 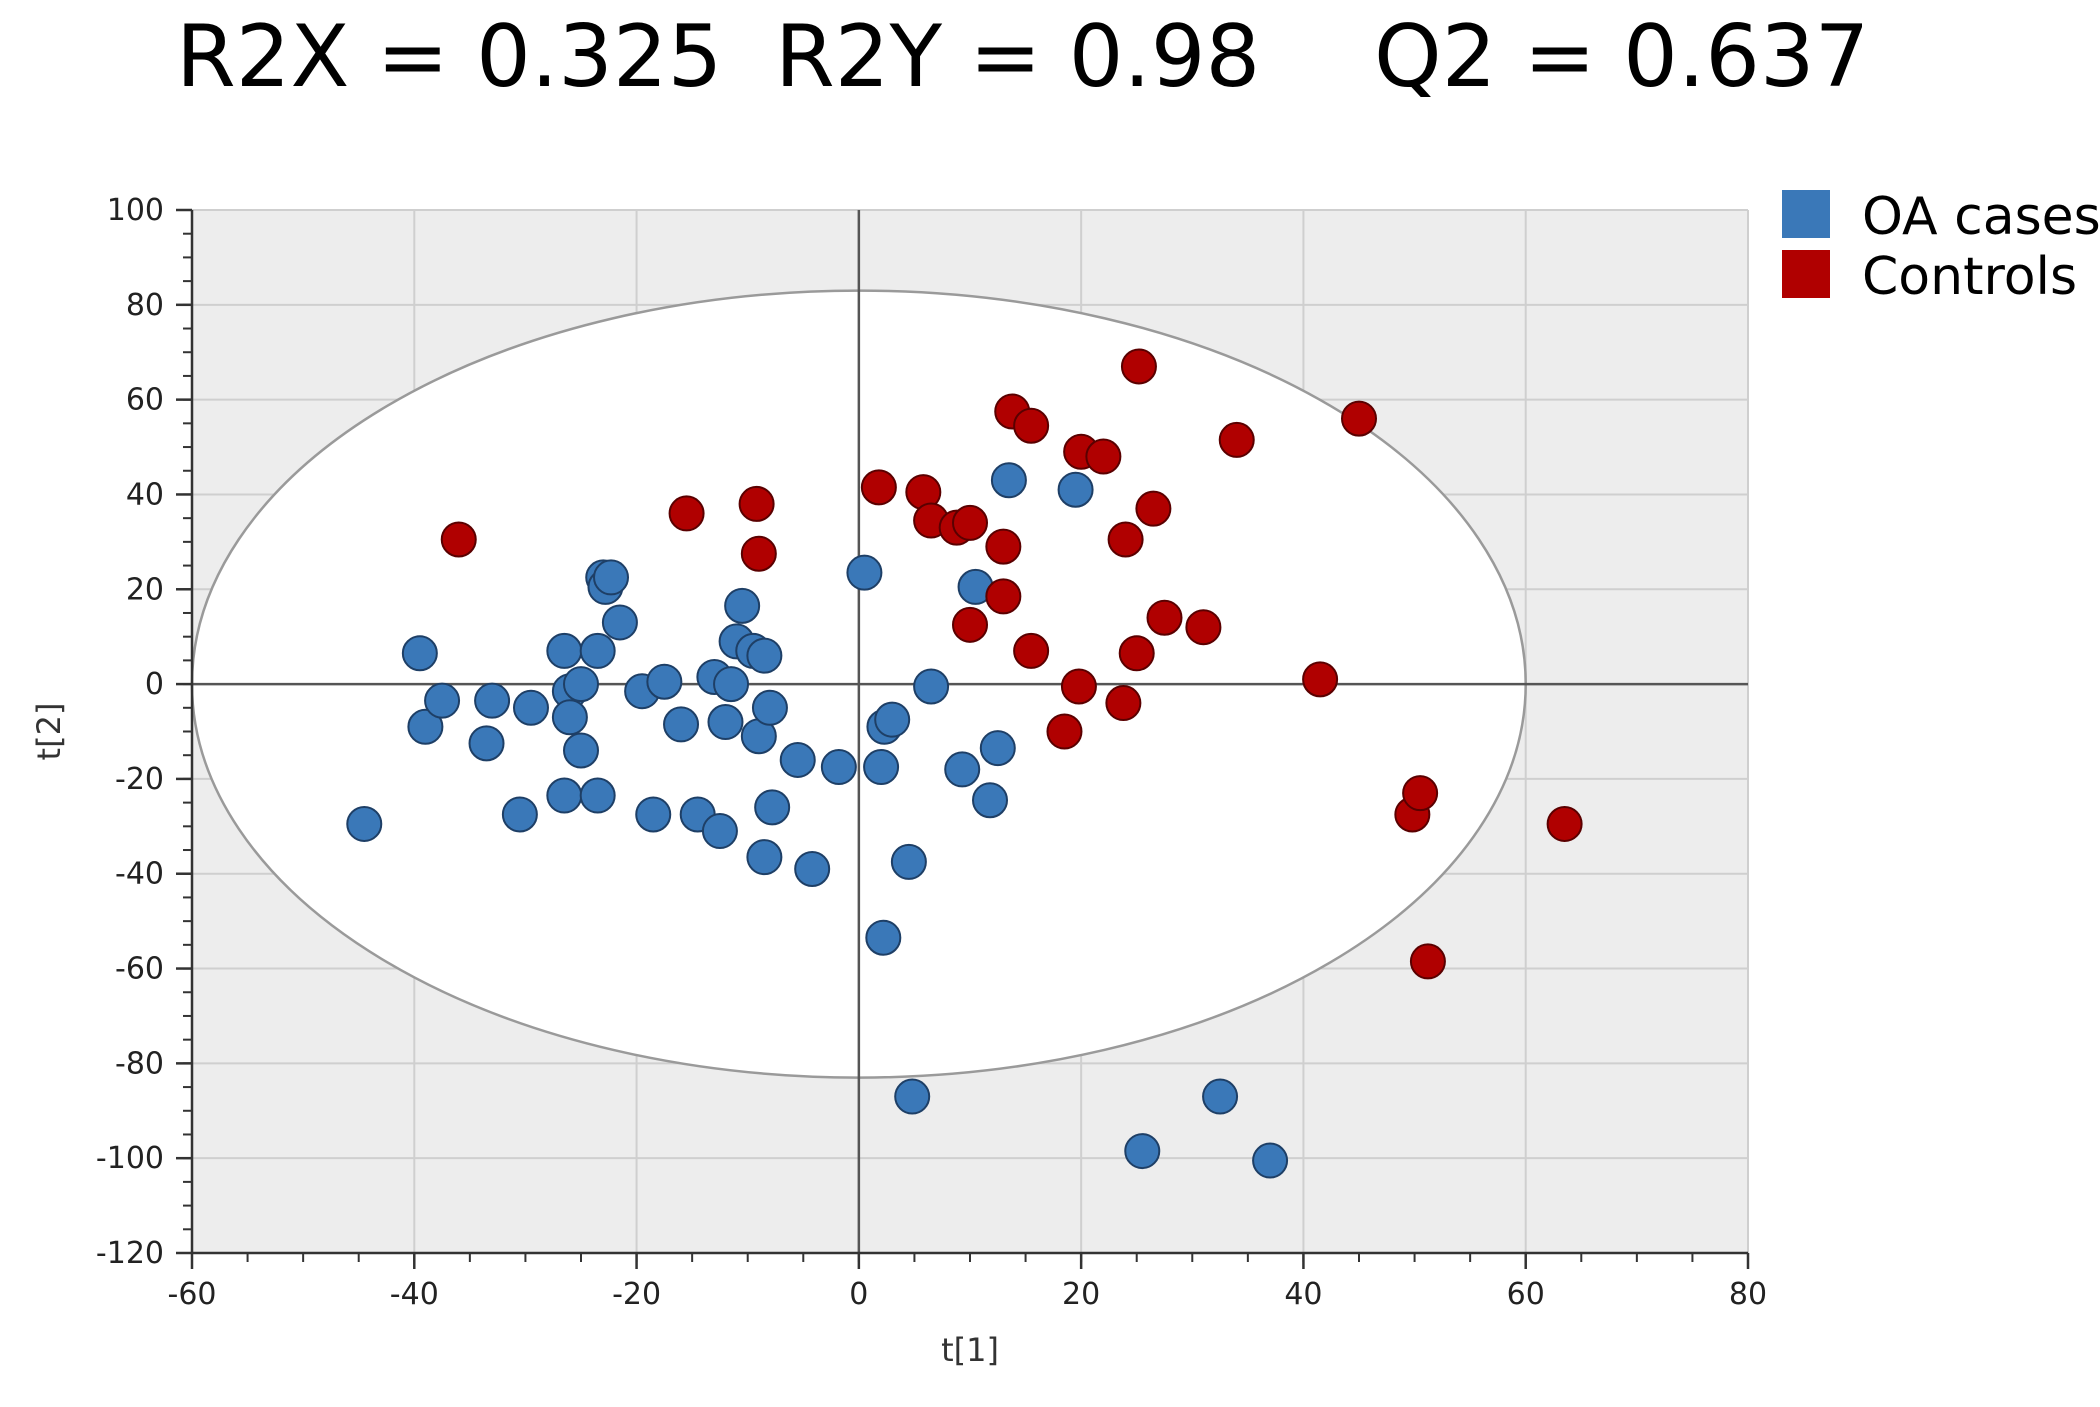 What do you see at coordinates (970, 1350) in the screenshot?
I see `x-axis-label: t[1]` at bounding box center [970, 1350].